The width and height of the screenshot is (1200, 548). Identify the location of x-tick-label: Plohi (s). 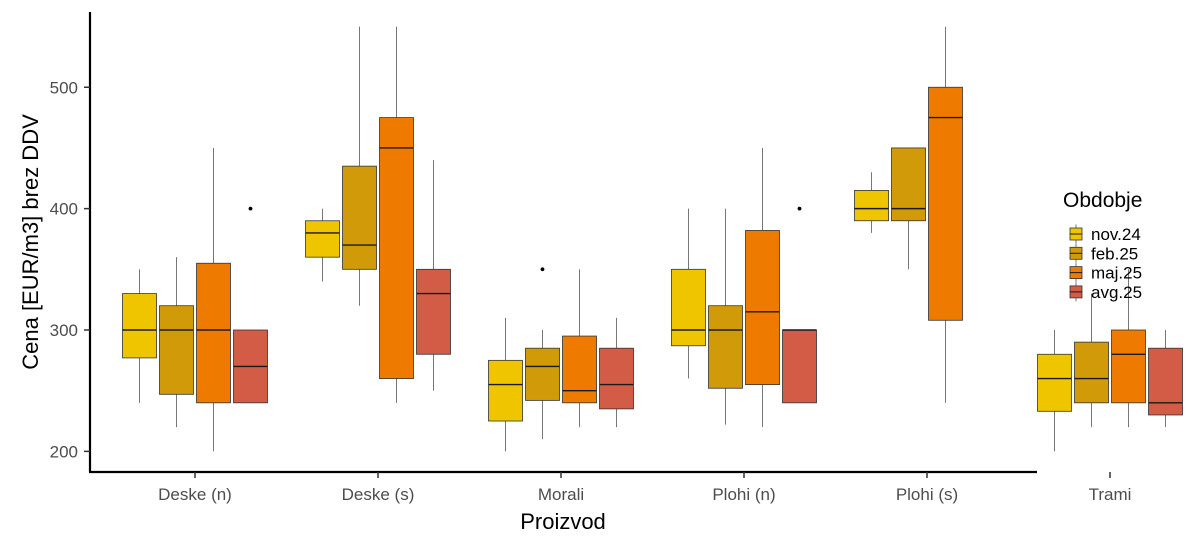
(927, 494).